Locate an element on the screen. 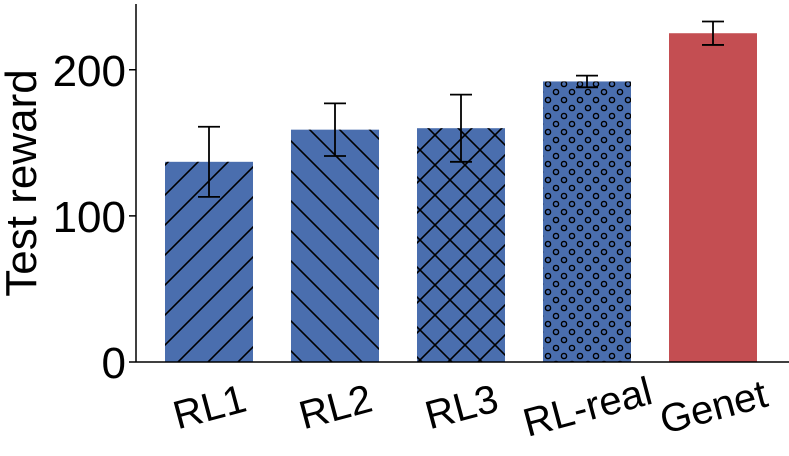 The width and height of the screenshot is (789, 456). x-tick-label-rl-real: RL-real is located at coordinates (588, 407).